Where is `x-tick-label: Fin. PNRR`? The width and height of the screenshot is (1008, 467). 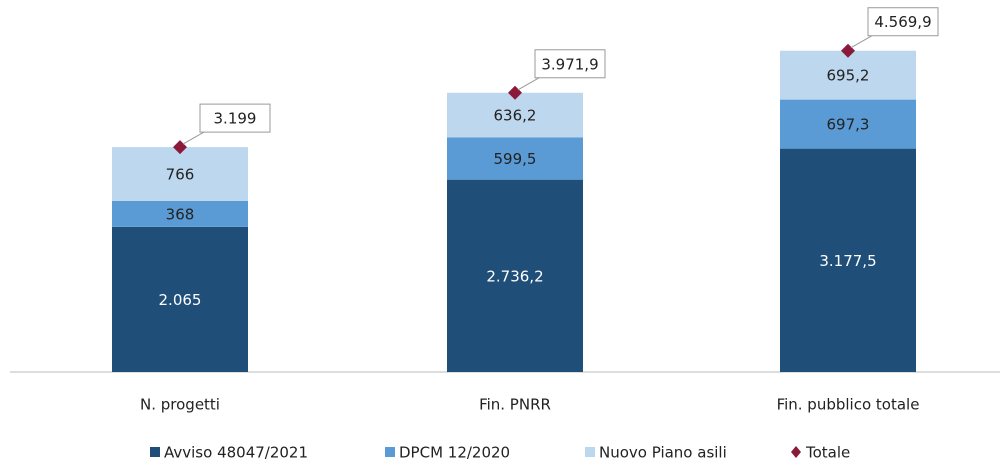
x-tick-label: Fin. PNRR is located at coordinates (515, 405).